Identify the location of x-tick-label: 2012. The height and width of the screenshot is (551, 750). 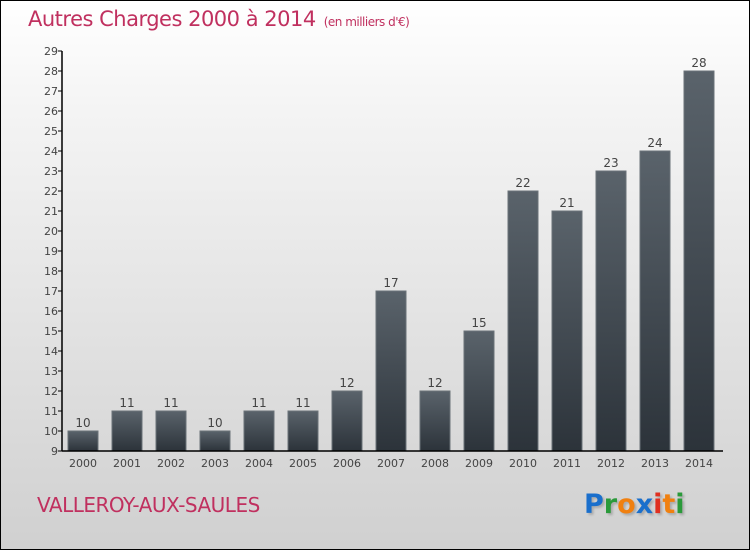
(611, 463).